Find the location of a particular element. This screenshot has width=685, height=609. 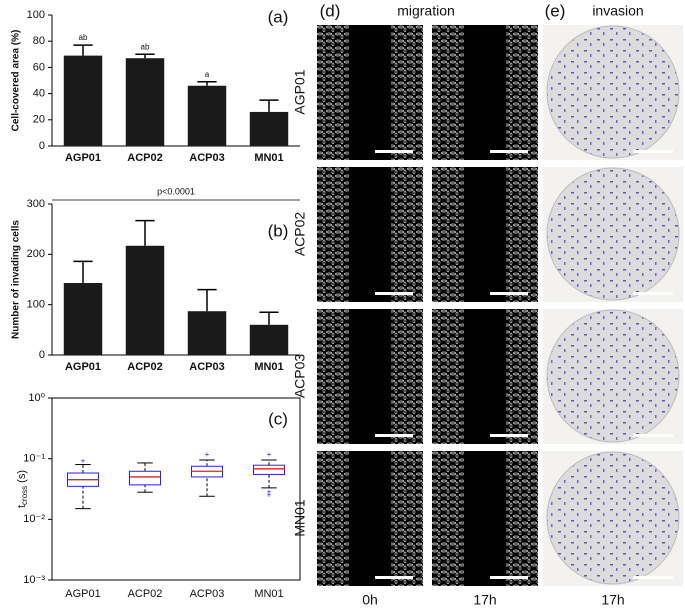

y-tick-label: 10⁻² is located at coordinates (34, 519).